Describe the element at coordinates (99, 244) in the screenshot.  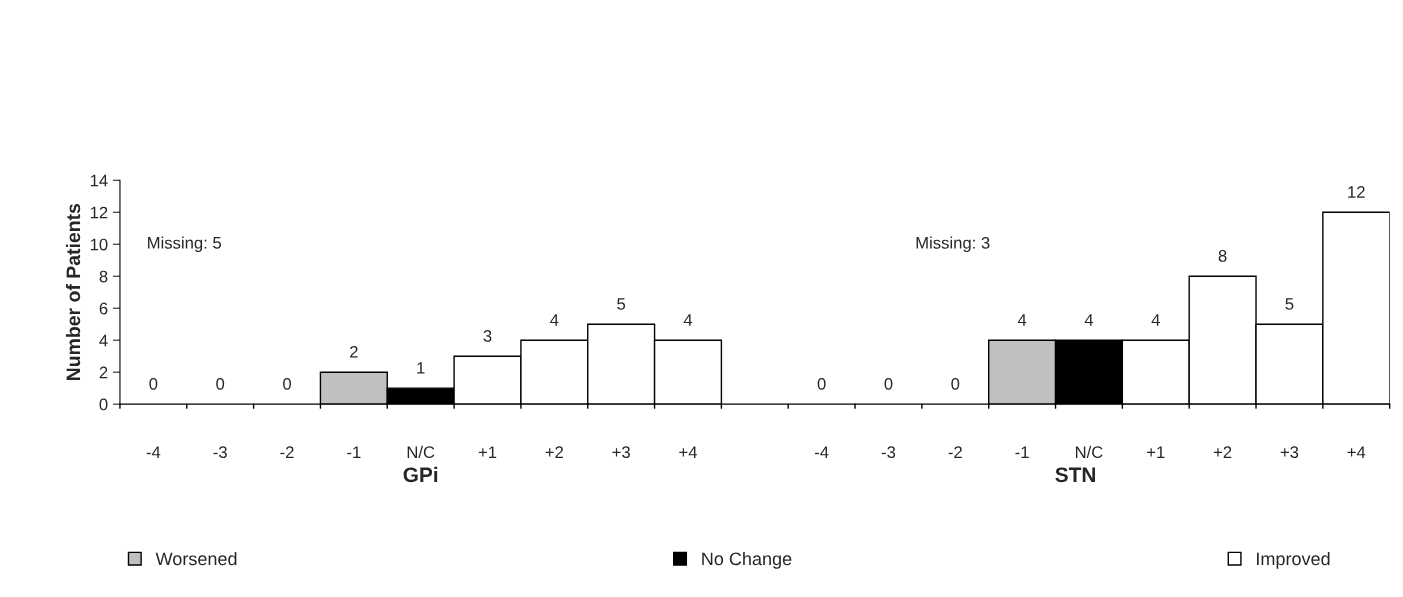
I see `y-tick-label: 10` at that location.